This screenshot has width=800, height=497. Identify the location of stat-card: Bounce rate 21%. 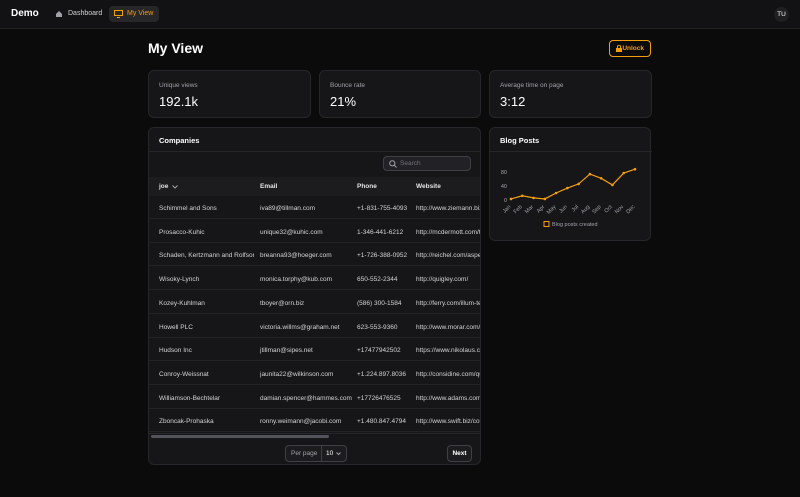
(400, 94).